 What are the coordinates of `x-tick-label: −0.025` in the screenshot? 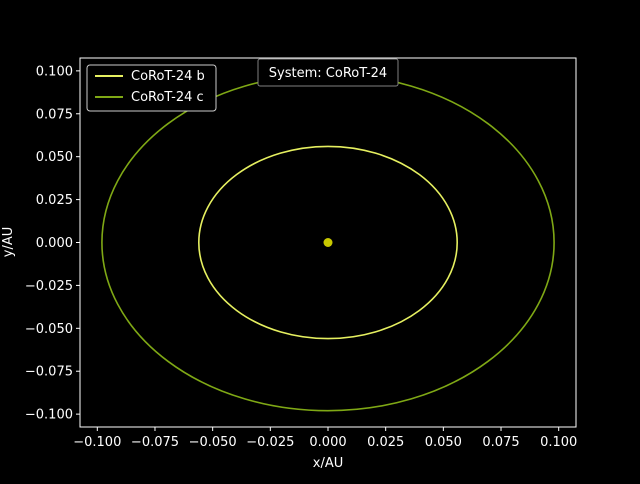 It's located at (270, 442).